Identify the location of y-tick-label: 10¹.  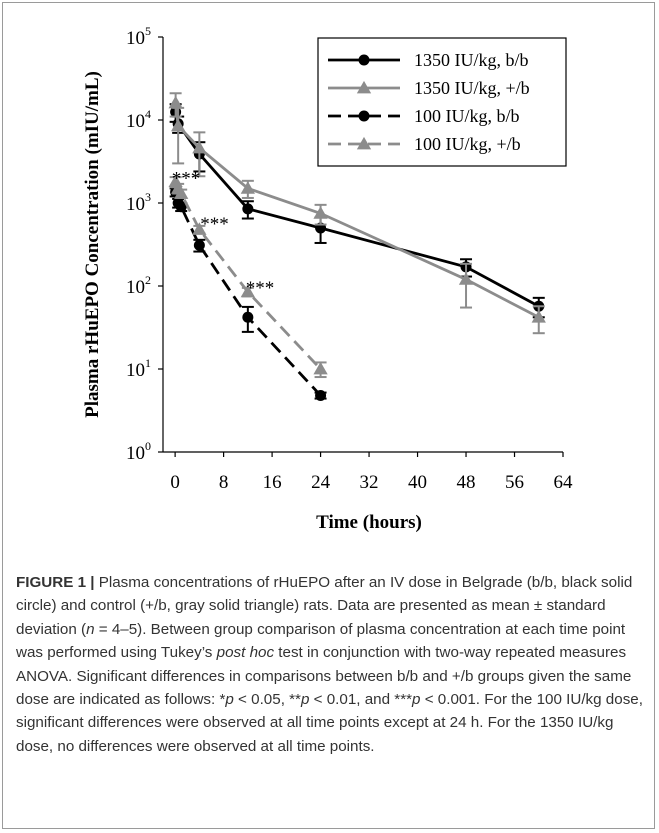
(138, 368).